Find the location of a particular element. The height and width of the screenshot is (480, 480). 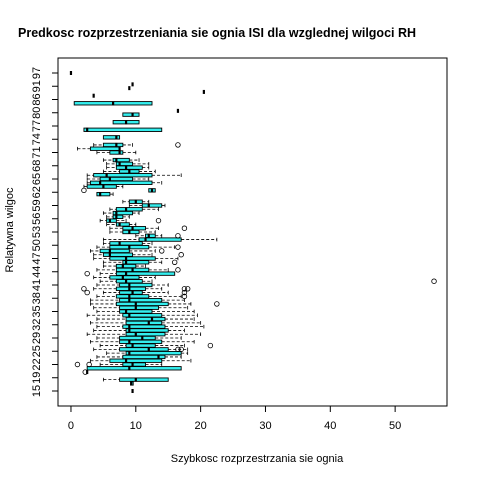

y-tick-label: 44 is located at coordinates (37, 272).